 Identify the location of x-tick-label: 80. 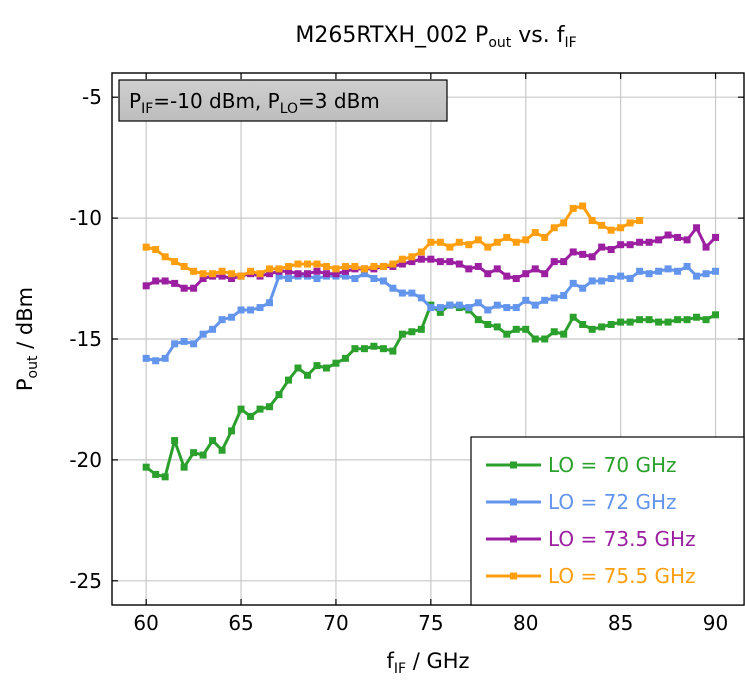
(525, 623).